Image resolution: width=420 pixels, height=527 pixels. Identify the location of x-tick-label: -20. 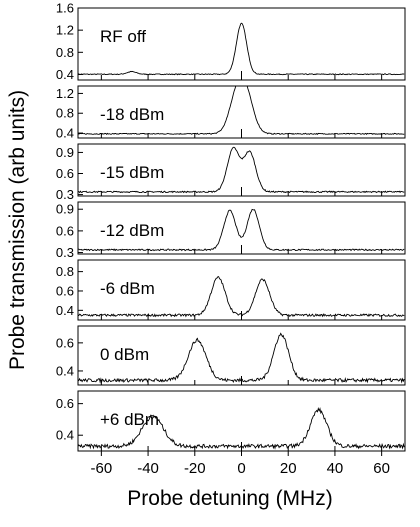
(195, 468).